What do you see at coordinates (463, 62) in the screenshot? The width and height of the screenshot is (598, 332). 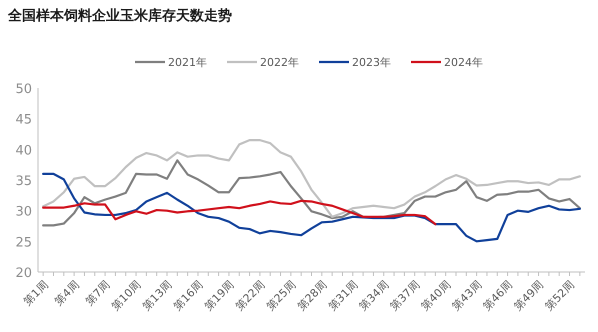 I see `legend-label: 2024年` at bounding box center [463, 62].